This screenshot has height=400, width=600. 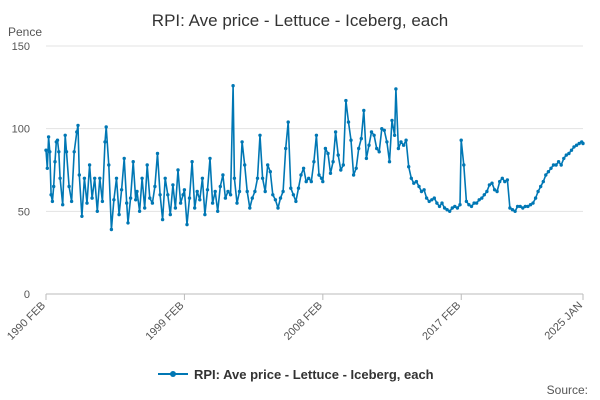 I want to click on legend: RPI: Ave price - Lettuce - Iceberg, each, so click(x=296, y=374).